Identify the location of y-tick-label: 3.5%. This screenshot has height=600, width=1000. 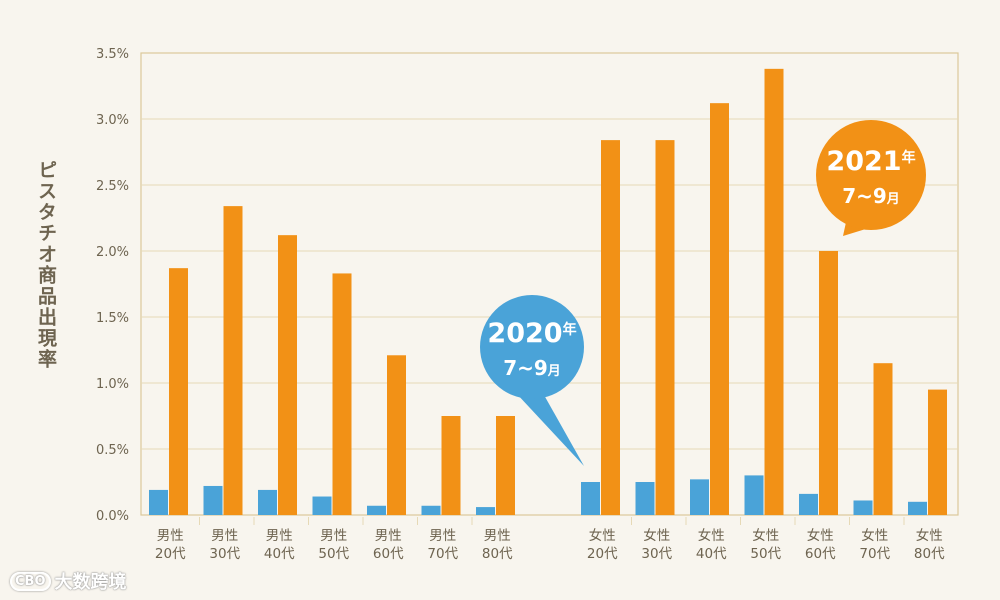
(112, 54).